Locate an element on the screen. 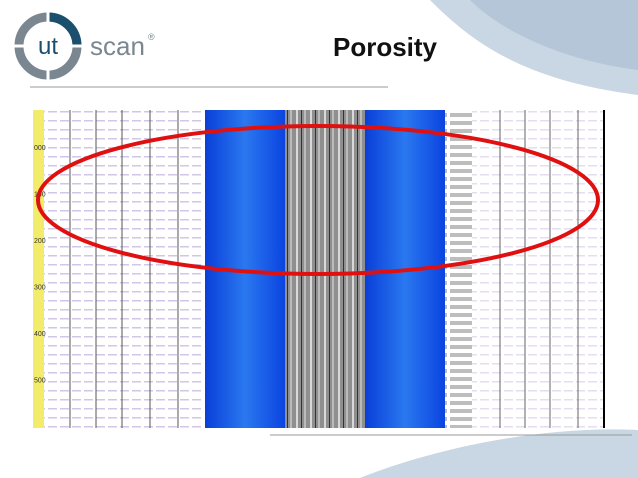 The width and height of the screenshot is (638, 478). logo-word: scan is located at coordinates (117, 46).